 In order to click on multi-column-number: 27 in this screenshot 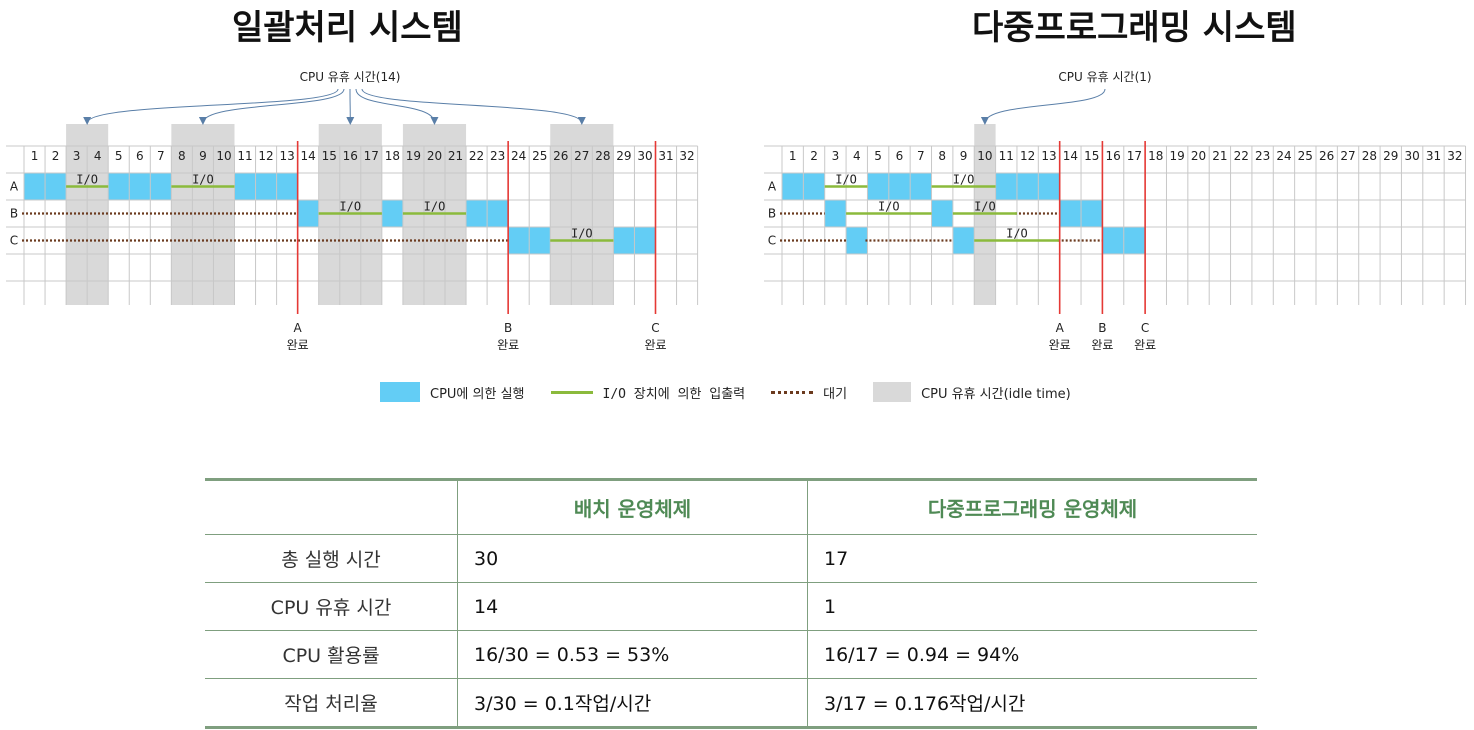, I will do `click(1347, 156)`.